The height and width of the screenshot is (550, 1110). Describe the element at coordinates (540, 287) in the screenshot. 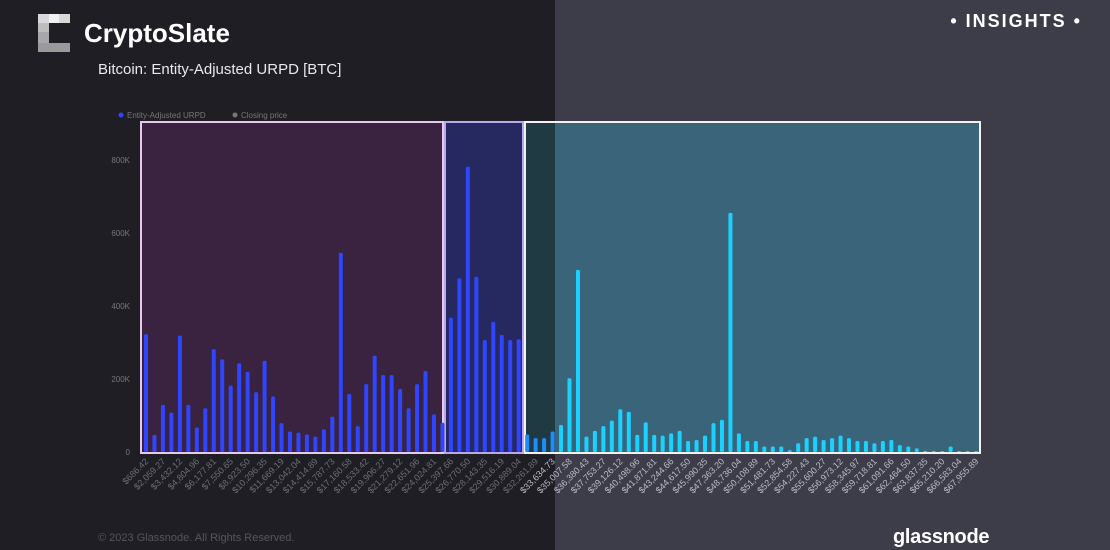

I see `region-3-shaded` at that location.